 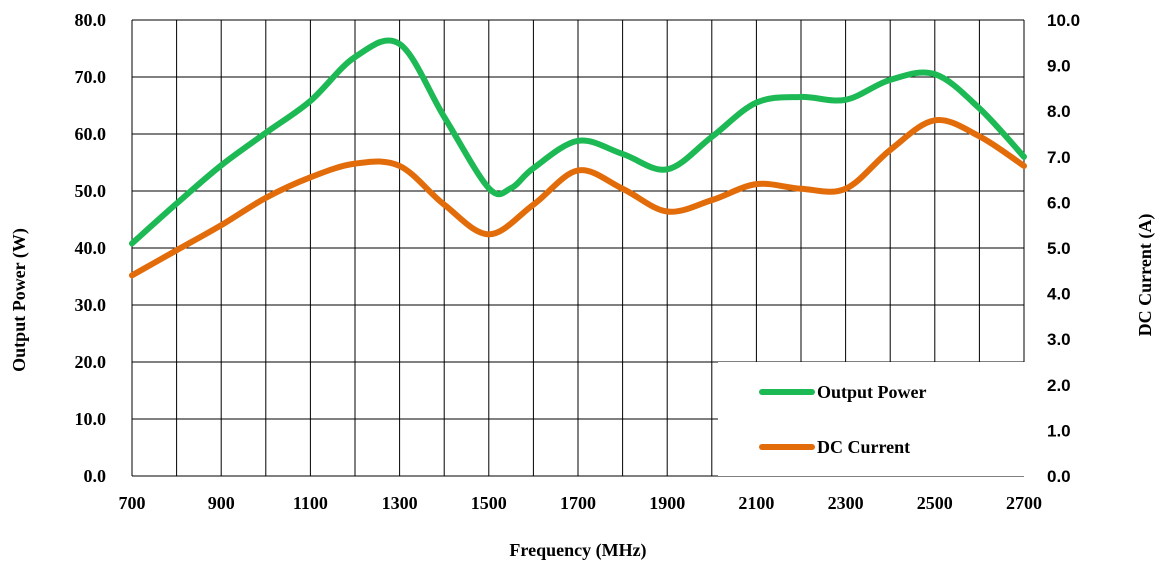 What do you see at coordinates (91, 362) in the screenshot?
I see `y-left-tick-label: 20.0` at bounding box center [91, 362].